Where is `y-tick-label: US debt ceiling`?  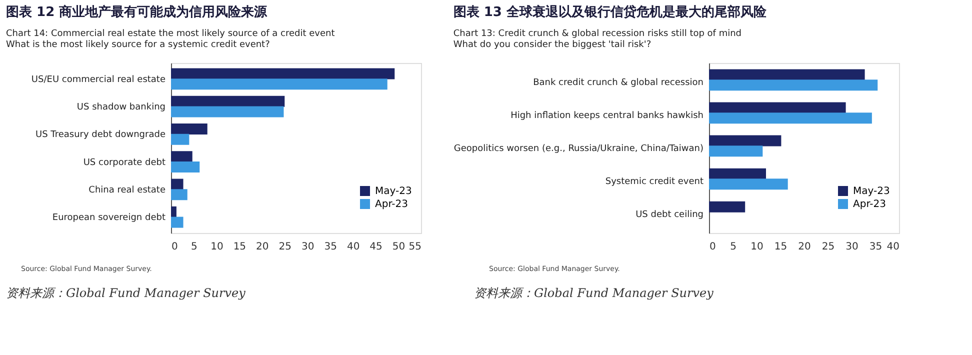 y-tick-label: US debt ceiling is located at coordinates (670, 215).